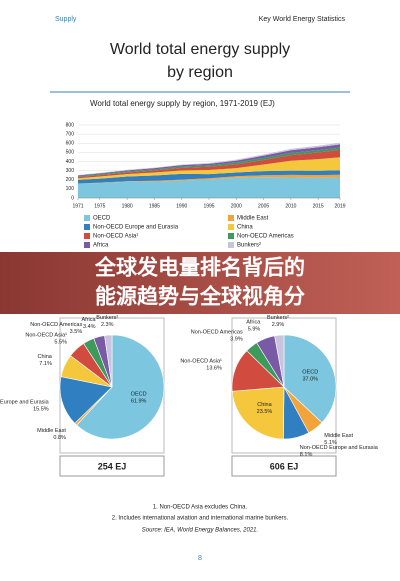 Image resolution: width=400 pixels, height=581 pixels. Describe the element at coordinates (76, 332) in the screenshot. I see `slice-value: 3.5%` at that location.